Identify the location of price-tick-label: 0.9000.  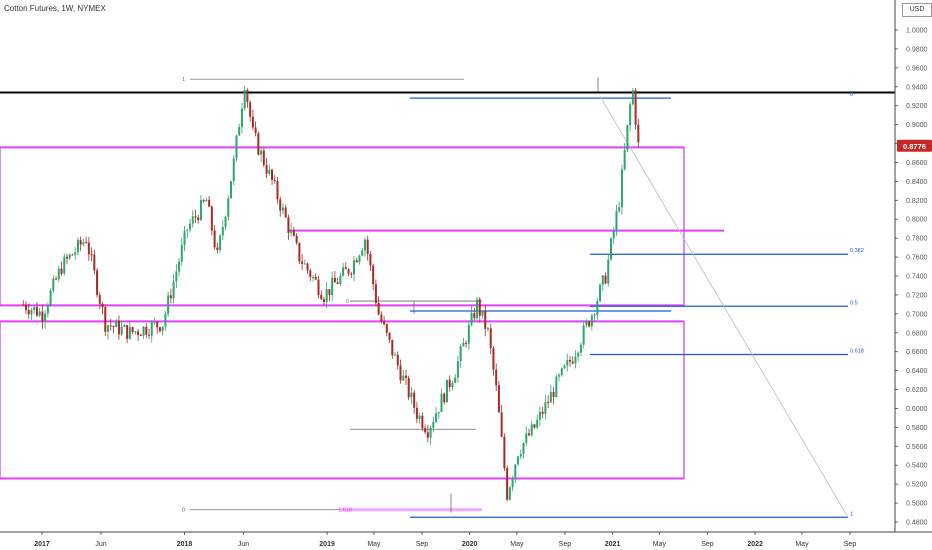
(917, 125).